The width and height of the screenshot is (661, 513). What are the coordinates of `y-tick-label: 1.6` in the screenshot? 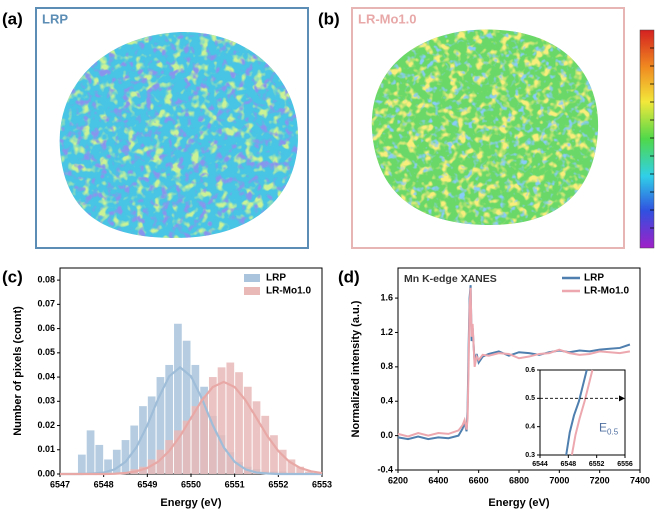 It's located at (386, 297).